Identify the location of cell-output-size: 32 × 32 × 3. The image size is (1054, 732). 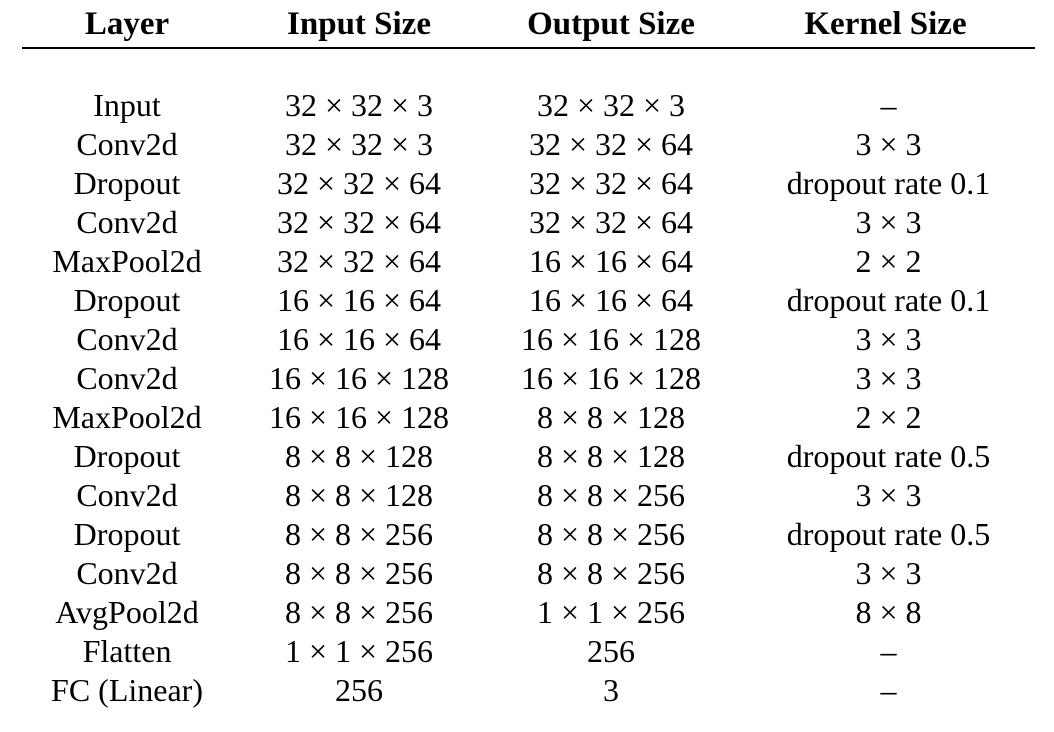
(611, 105).